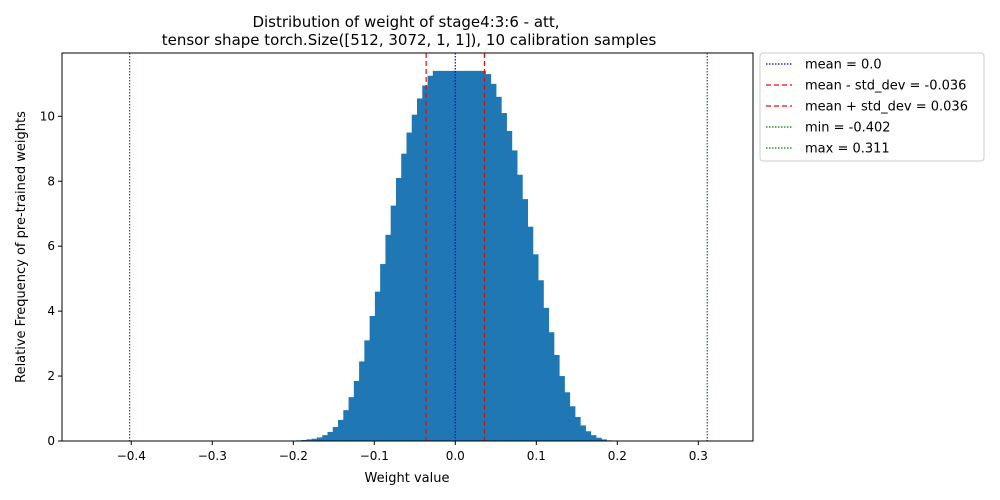  I want to click on x-tick-label: 0.0, so click(455, 456).